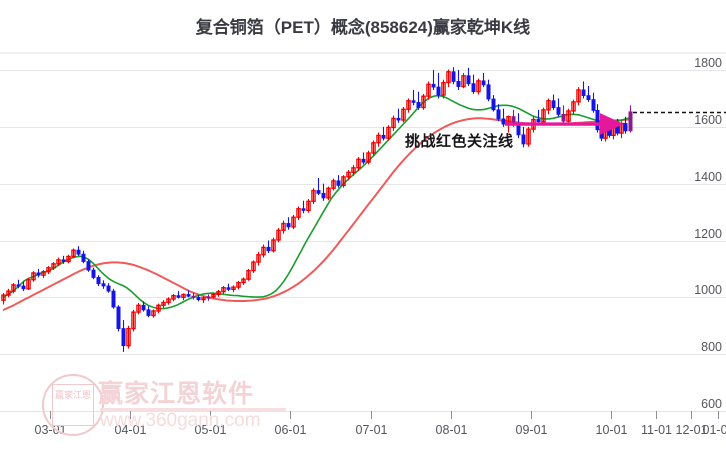 This screenshot has width=726, height=450. Describe the element at coordinates (714, 430) in the screenshot. I see `x-axis-tick-label: 01-01` at that location.